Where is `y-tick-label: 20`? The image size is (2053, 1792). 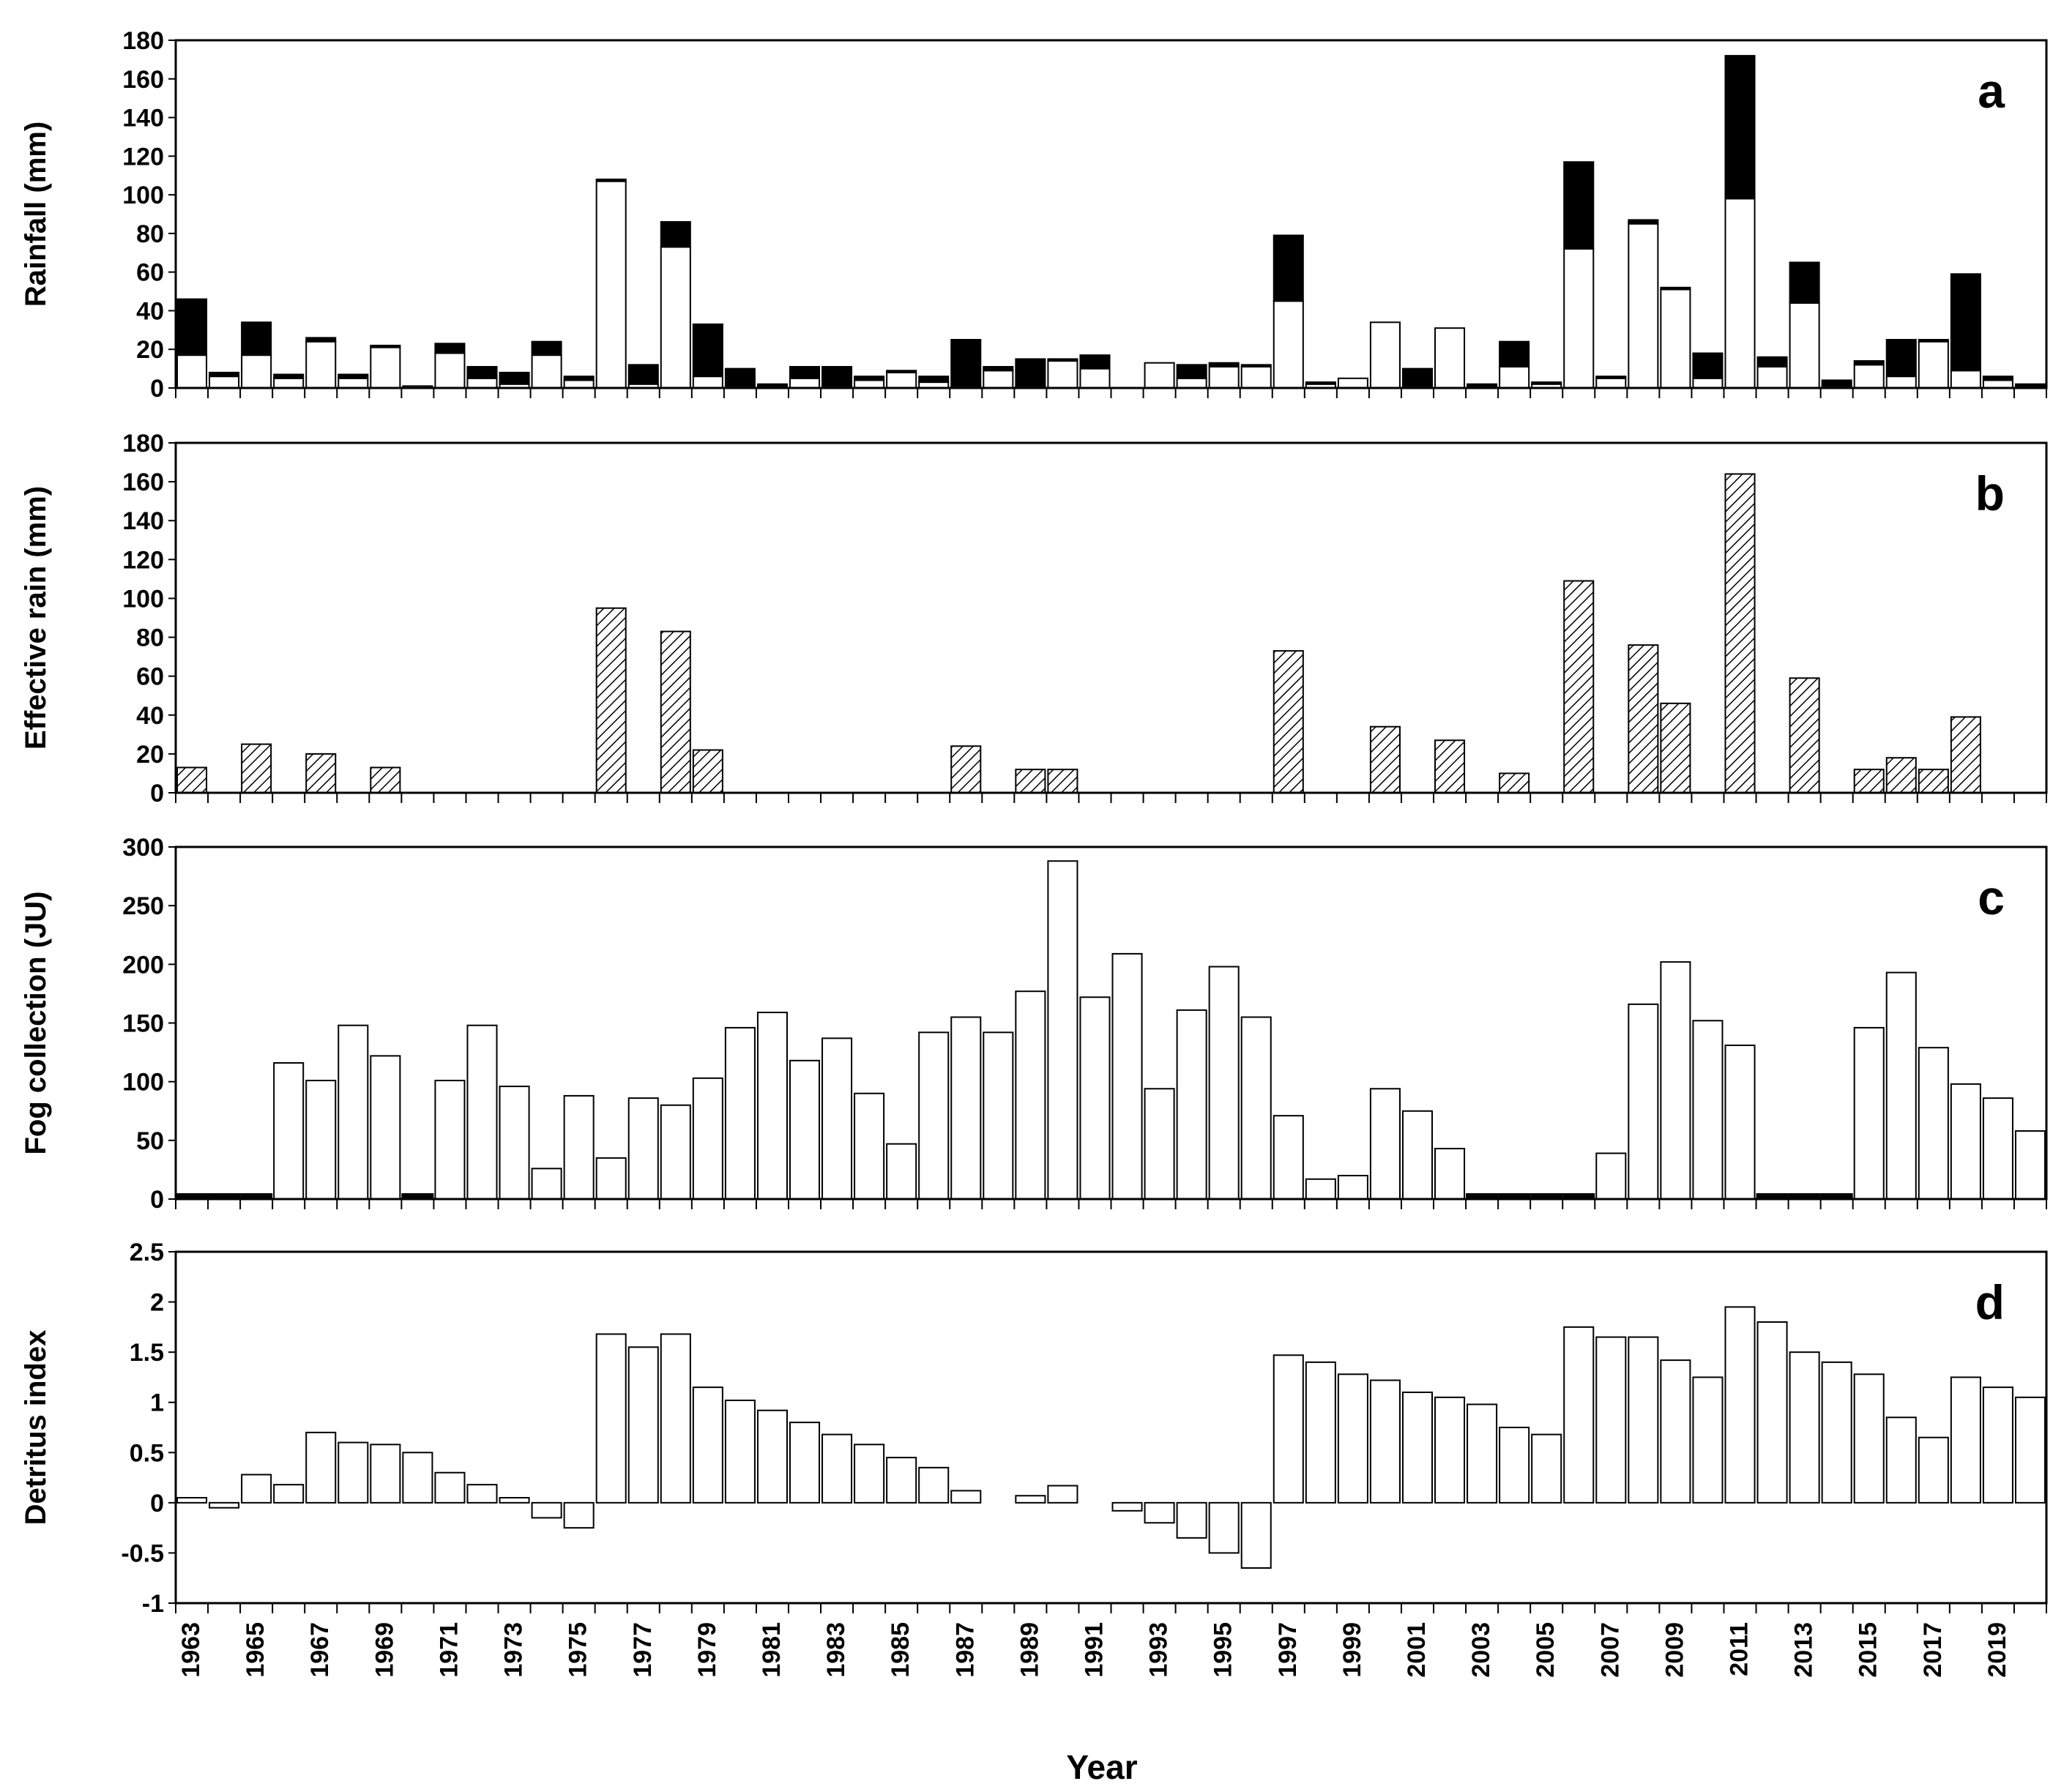
y-tick-label: 20 is located at coordinates (150, 755).